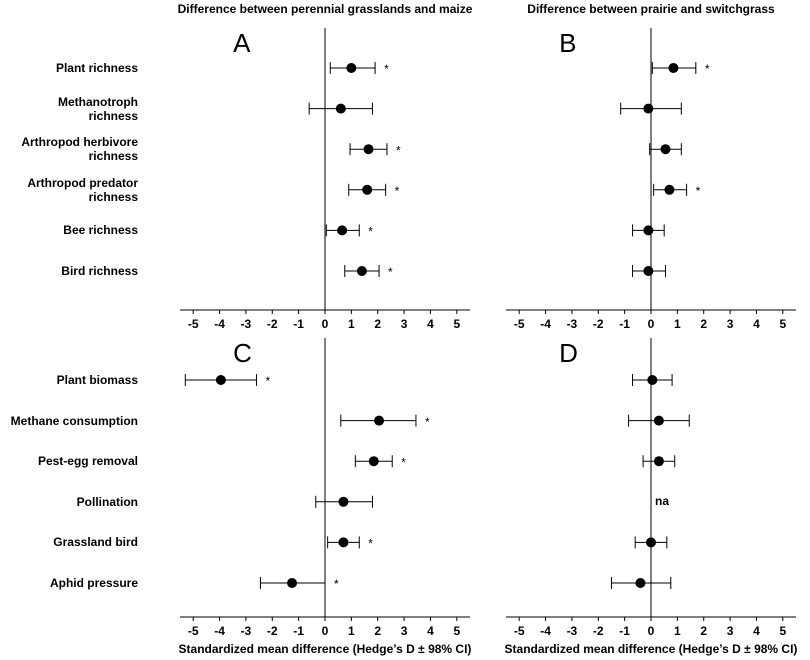  What do you see at coordinates (82, 189) in the screenshot?
I see `category-label: Arthropod predator richness` at bounding box center [82, 189].